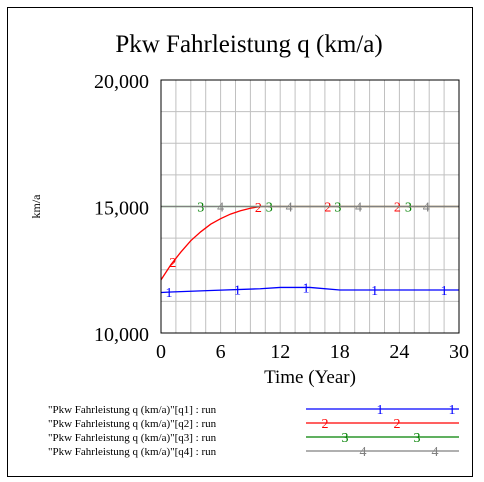 The width and height of the screenshot is (484, 482). What do you see at coordinates (132, 424) in the screenshot?
I see `legend-label: "Pkw Fahrleistung q (km/a)"[q2] : run` at bounding box center [132, 424].